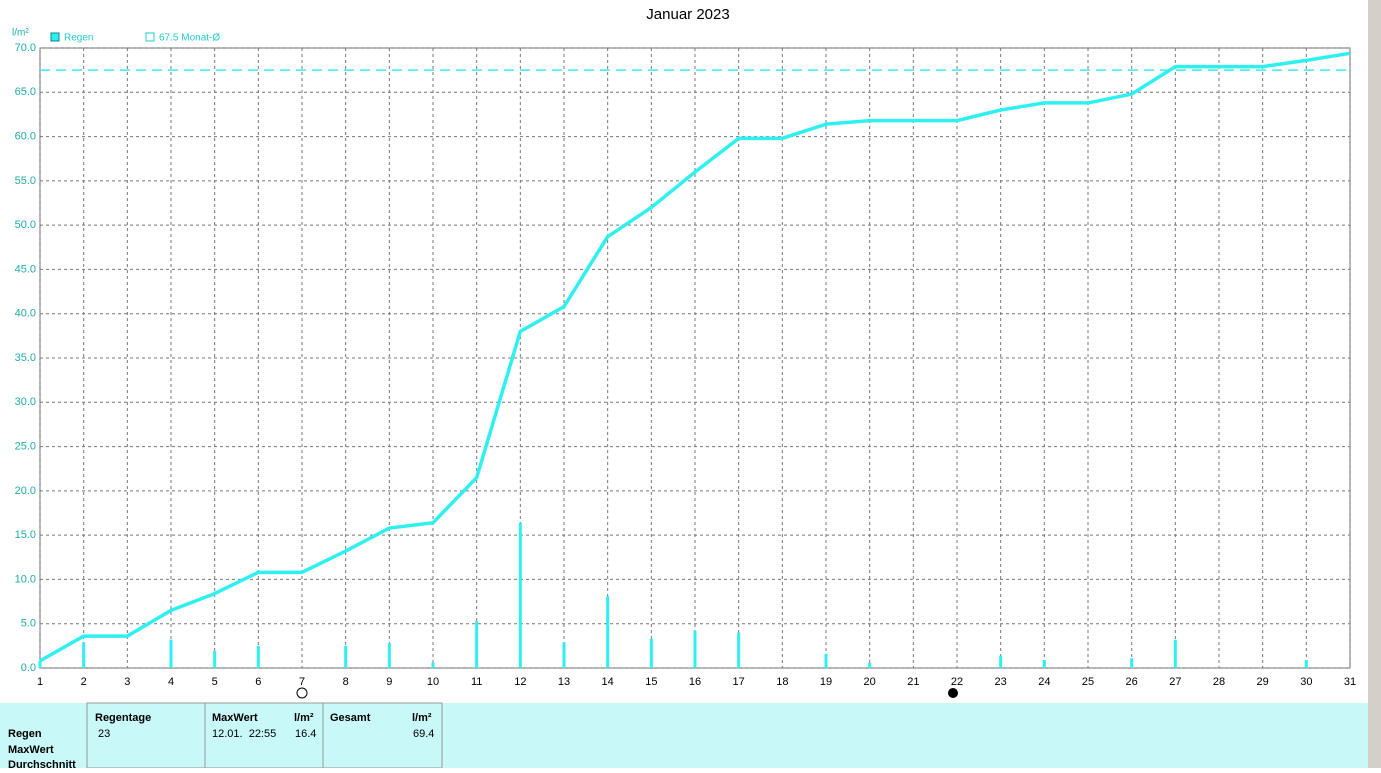  What do you see at coordinates (25, 446) in the screenshot?
I see `y-tick-label: 25.0` at bounding box center [25, 446].